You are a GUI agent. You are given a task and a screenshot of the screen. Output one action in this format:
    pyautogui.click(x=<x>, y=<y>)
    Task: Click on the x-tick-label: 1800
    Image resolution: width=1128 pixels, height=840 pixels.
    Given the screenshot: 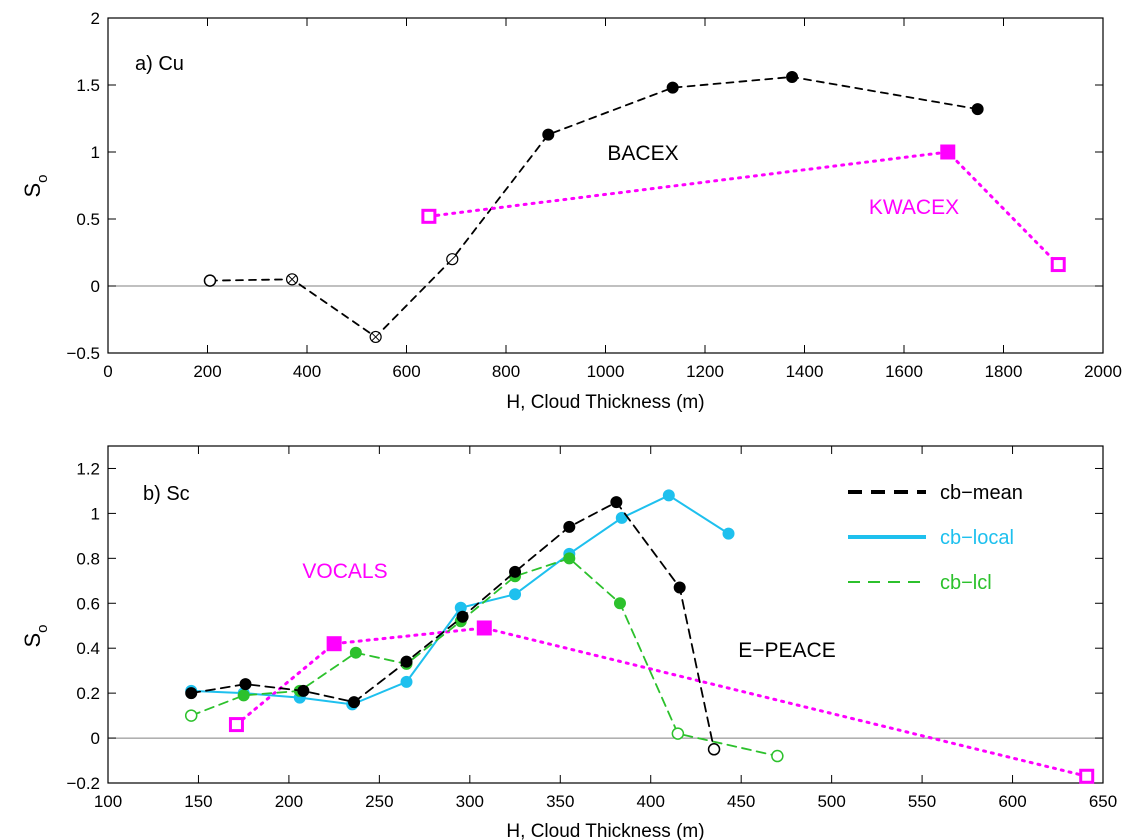 What is the action you would take?
    pyautogui.click(x=1004, y=371)
    